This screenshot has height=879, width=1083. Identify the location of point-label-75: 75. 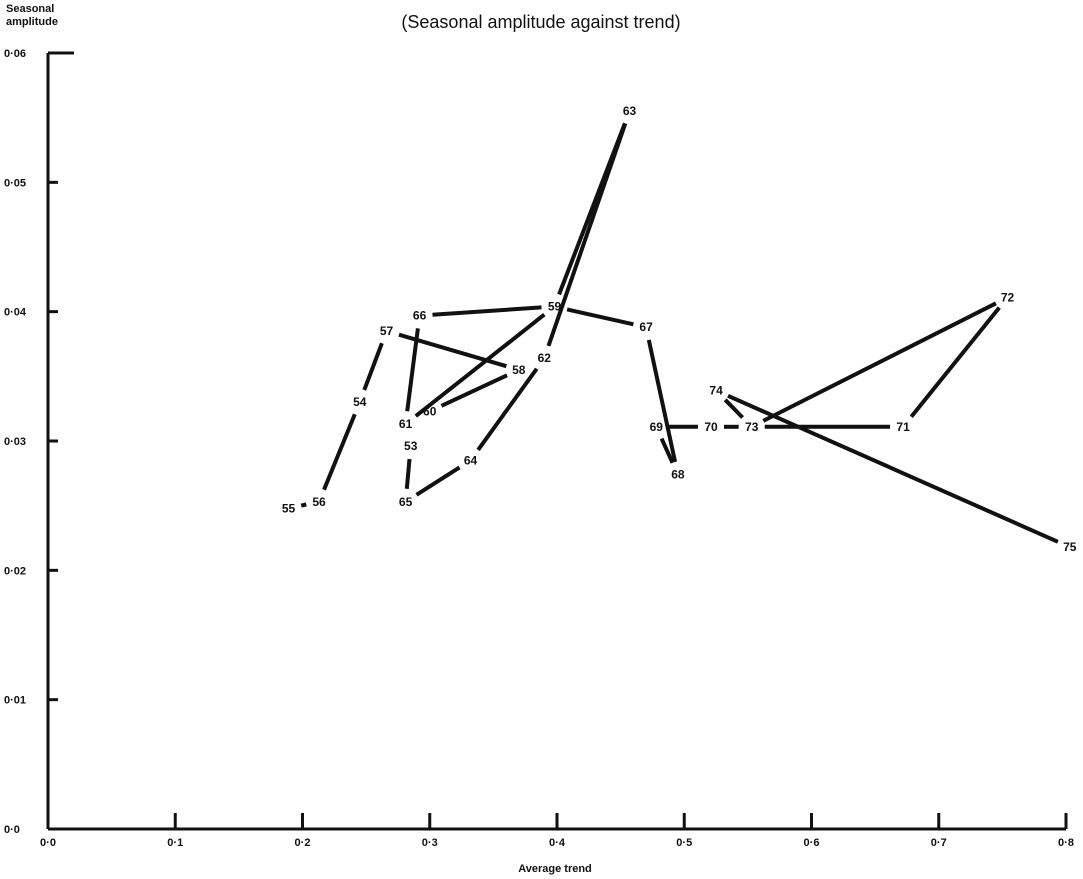
(1070, 547).